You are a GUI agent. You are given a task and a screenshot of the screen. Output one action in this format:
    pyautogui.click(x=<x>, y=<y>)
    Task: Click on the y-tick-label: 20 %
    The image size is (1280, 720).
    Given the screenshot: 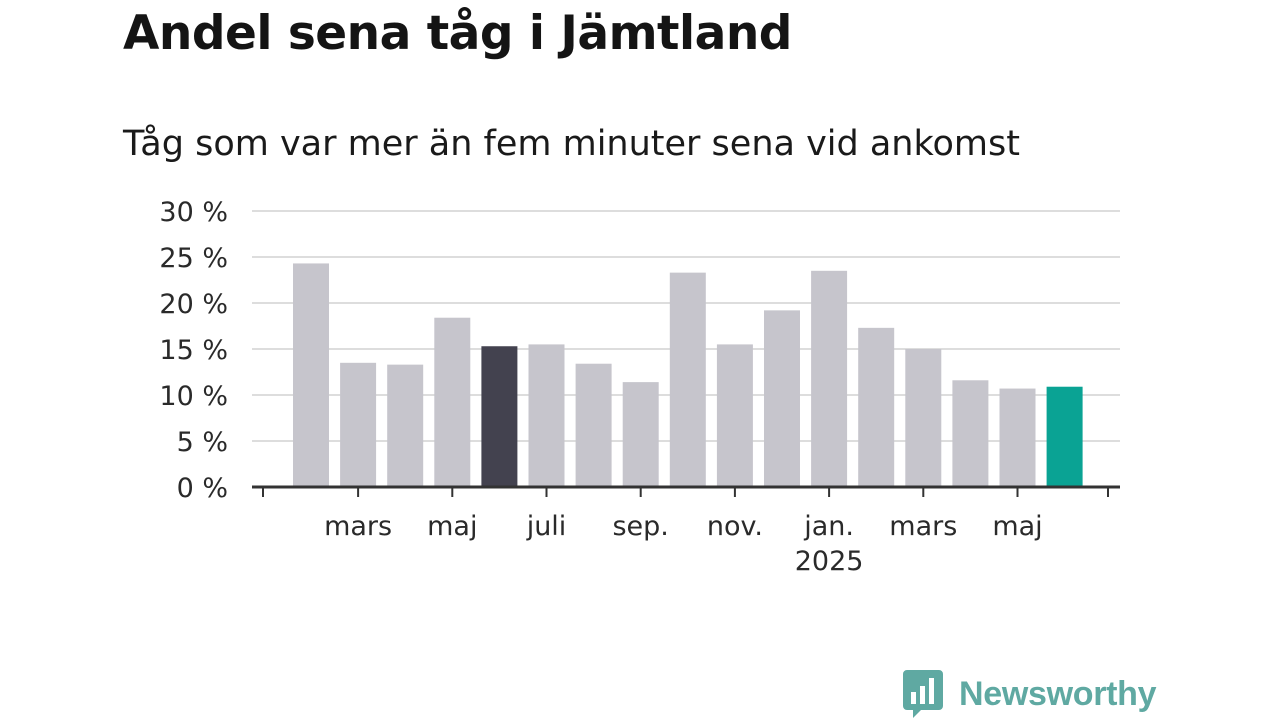 What is the action you would take?
    pyautogui.click(x=193, y=304)
    